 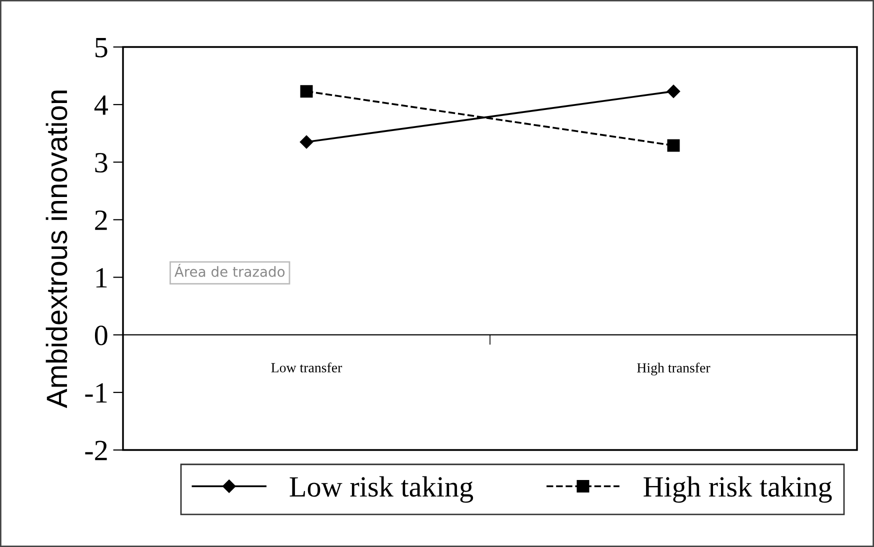 I want to click on y-tick-label: 4, so click(x=101, y=105).